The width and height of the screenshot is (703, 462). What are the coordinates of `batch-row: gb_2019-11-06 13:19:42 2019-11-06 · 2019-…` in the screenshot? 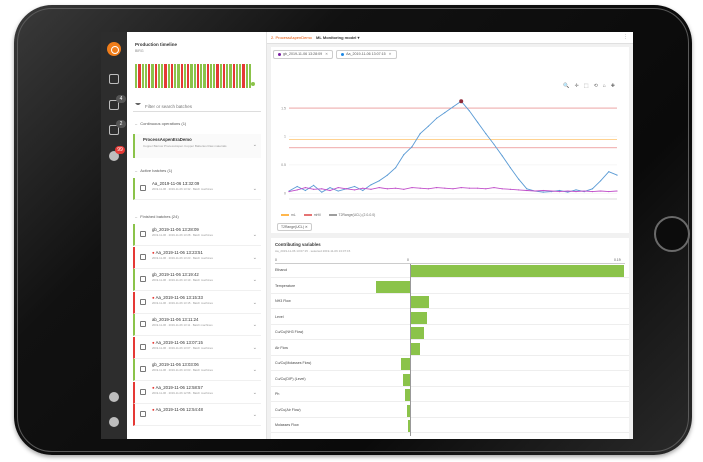 It's located at (197, 280).